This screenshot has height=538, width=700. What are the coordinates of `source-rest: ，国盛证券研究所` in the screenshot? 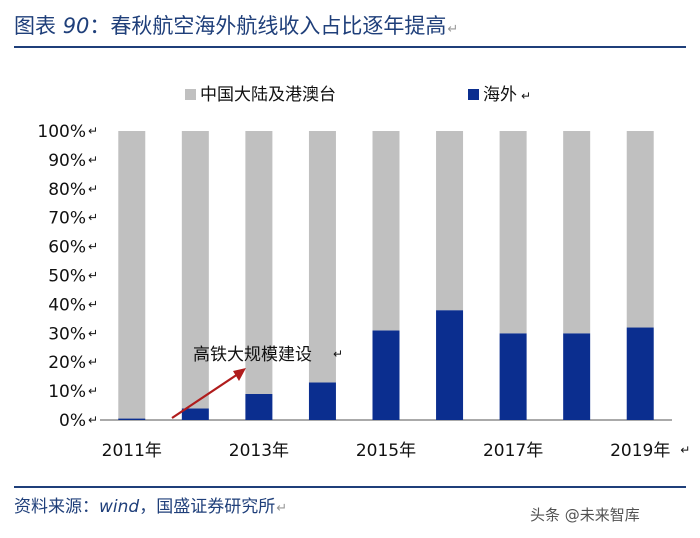 It's located at (207, 507).